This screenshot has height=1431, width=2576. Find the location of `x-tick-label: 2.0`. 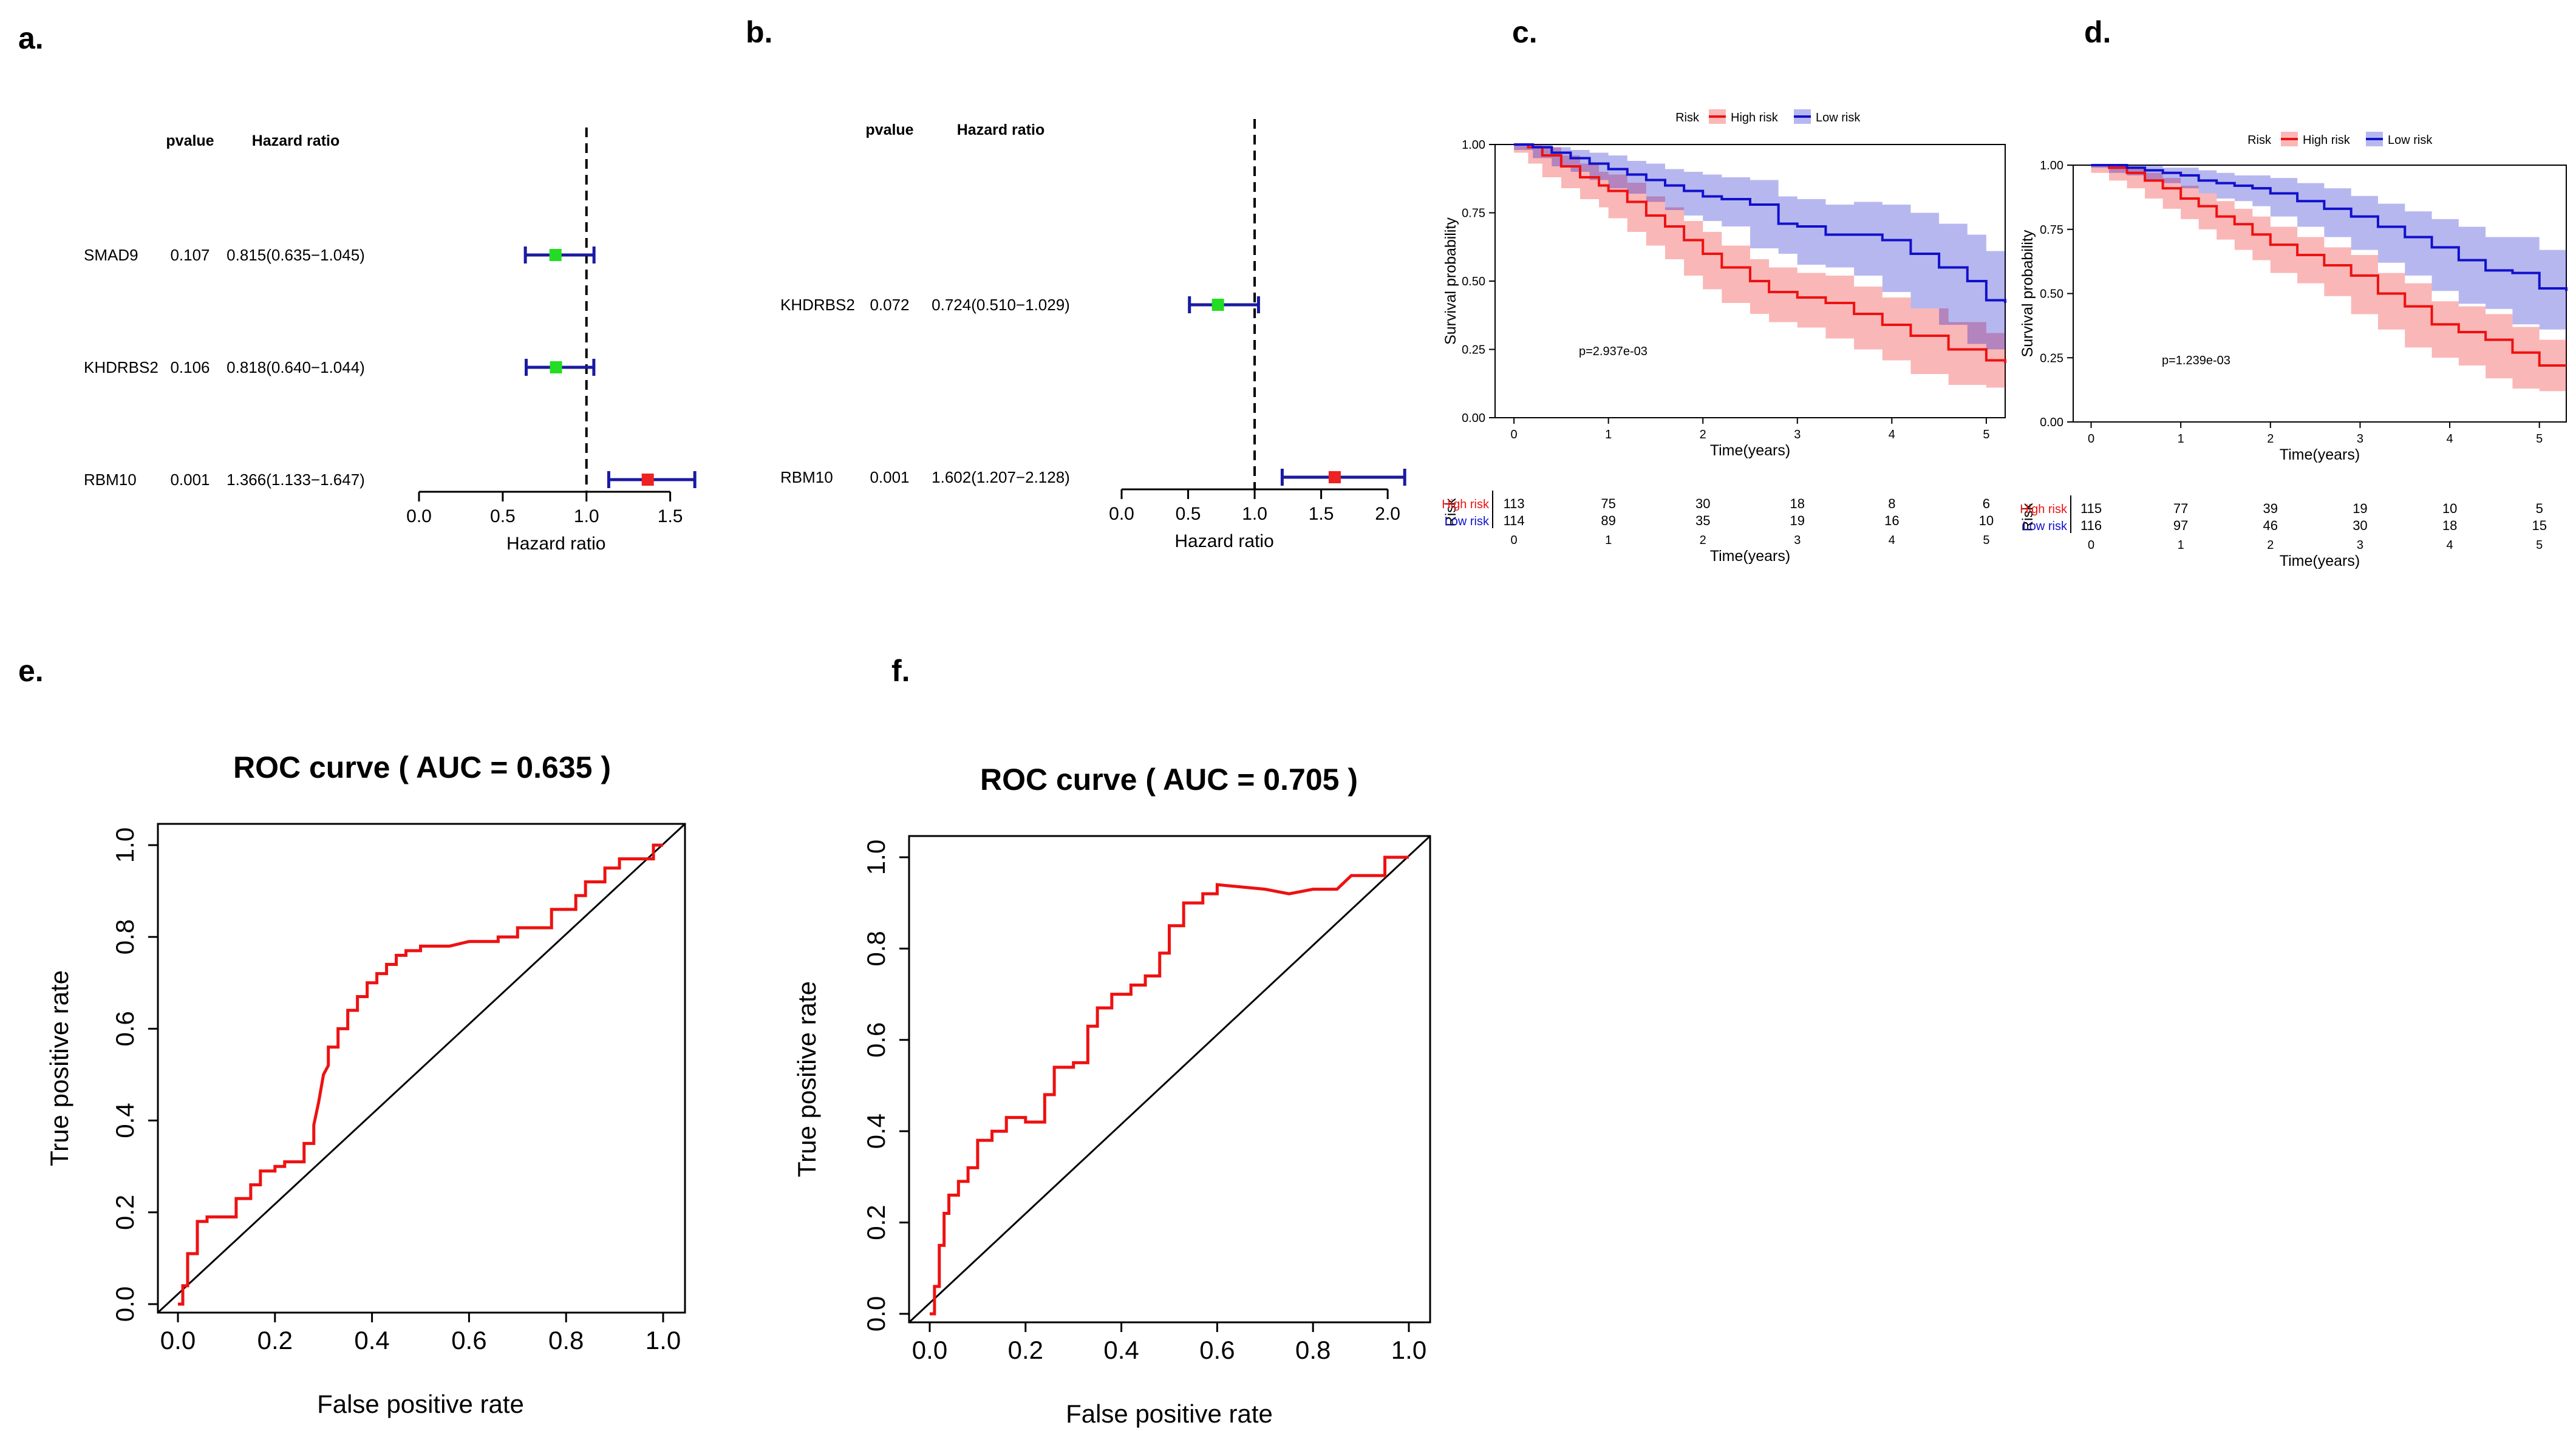

x-tick-label: 2.0 is located at coordinates (1388, 514).